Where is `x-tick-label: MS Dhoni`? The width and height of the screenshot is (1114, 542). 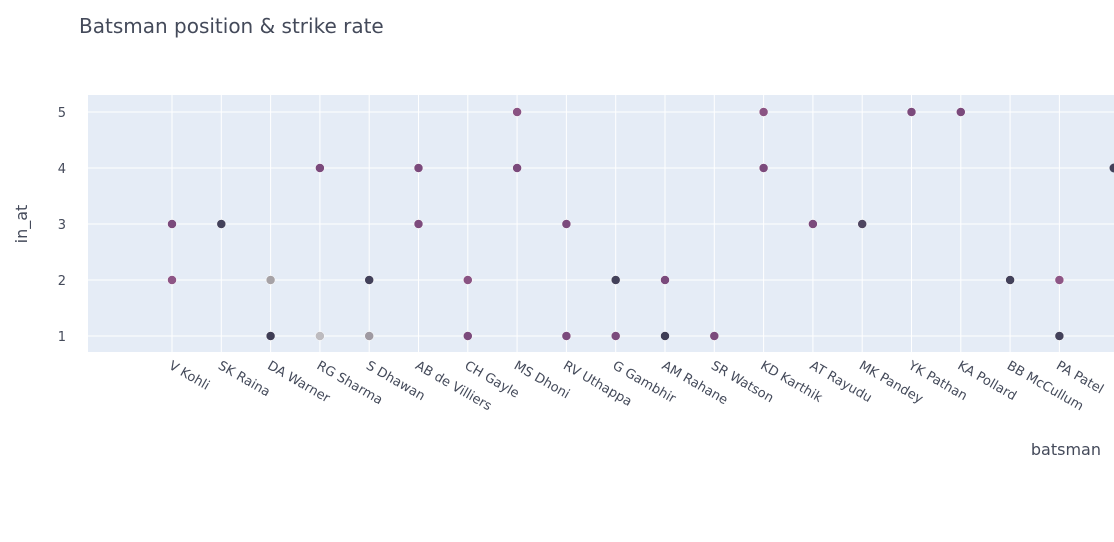 x-tick-label: MS Dhoni is located at coordinates (541, 380).